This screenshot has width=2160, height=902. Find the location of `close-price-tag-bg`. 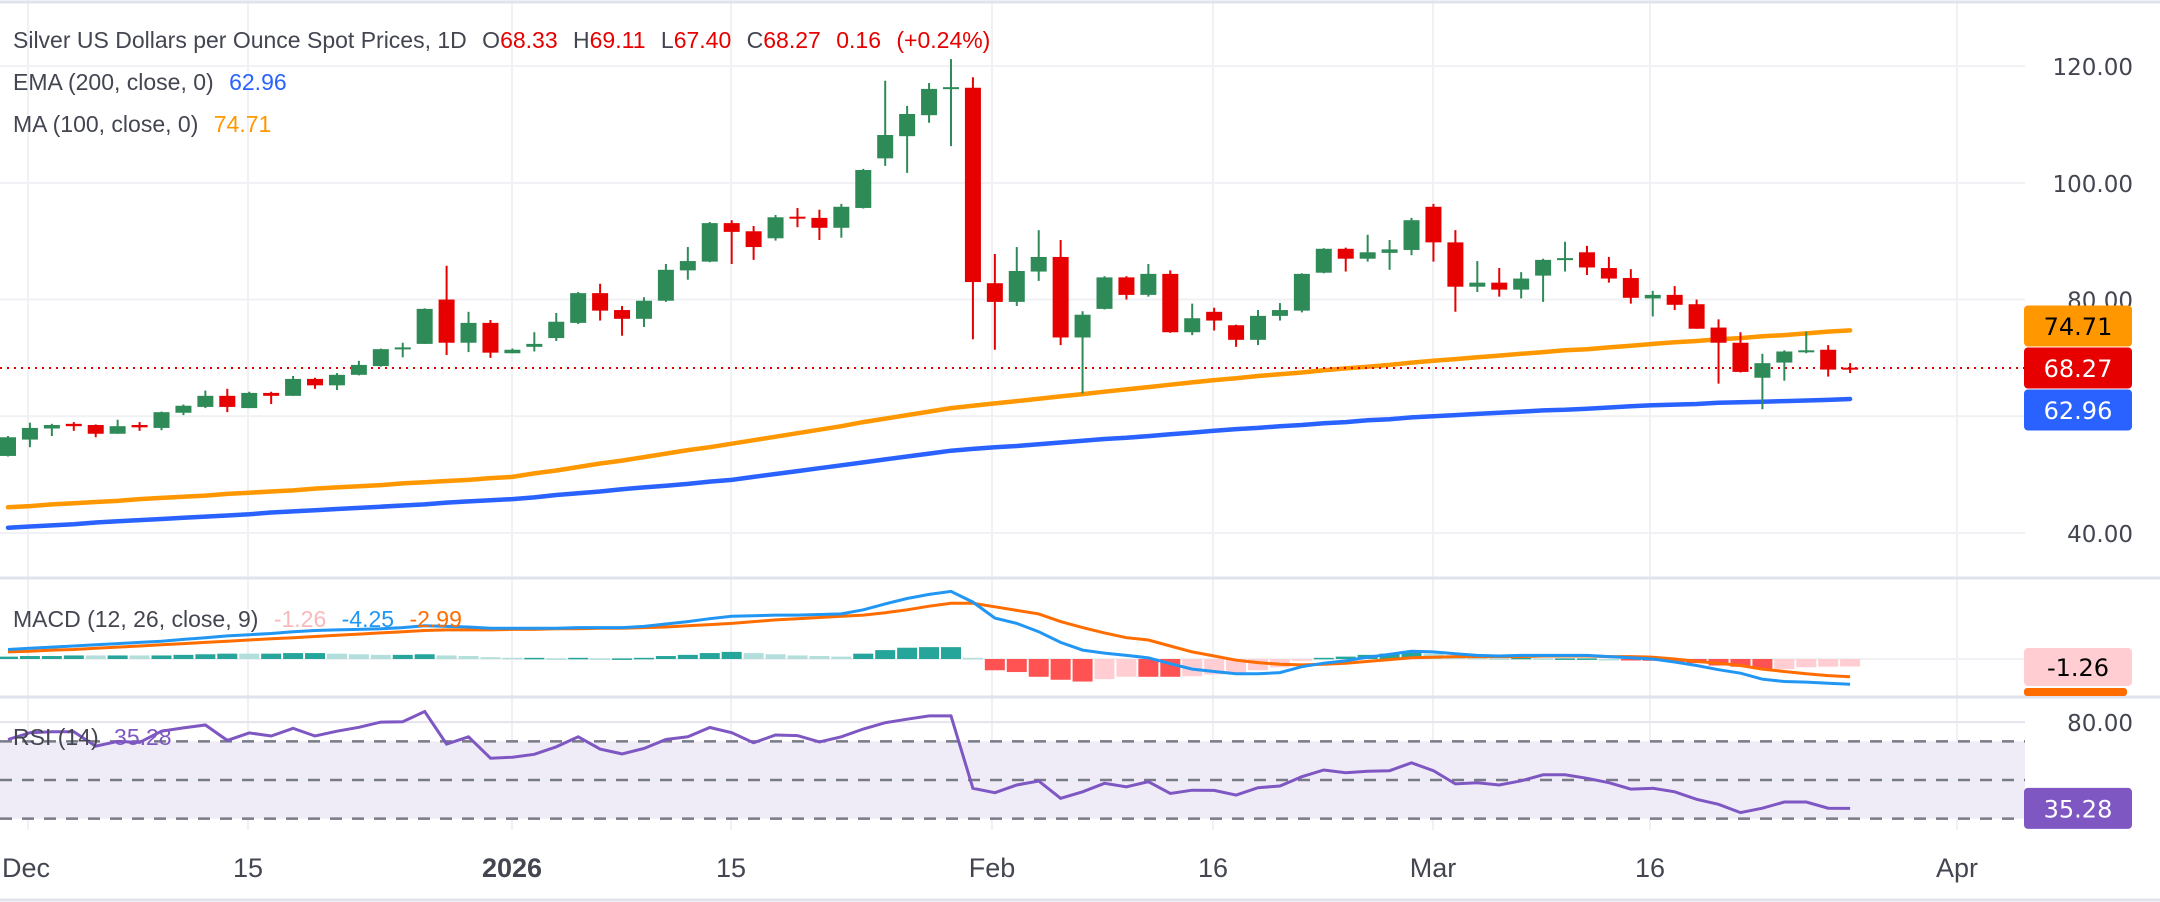

close-price-tag-bg is located at coordinates (2078, 368).